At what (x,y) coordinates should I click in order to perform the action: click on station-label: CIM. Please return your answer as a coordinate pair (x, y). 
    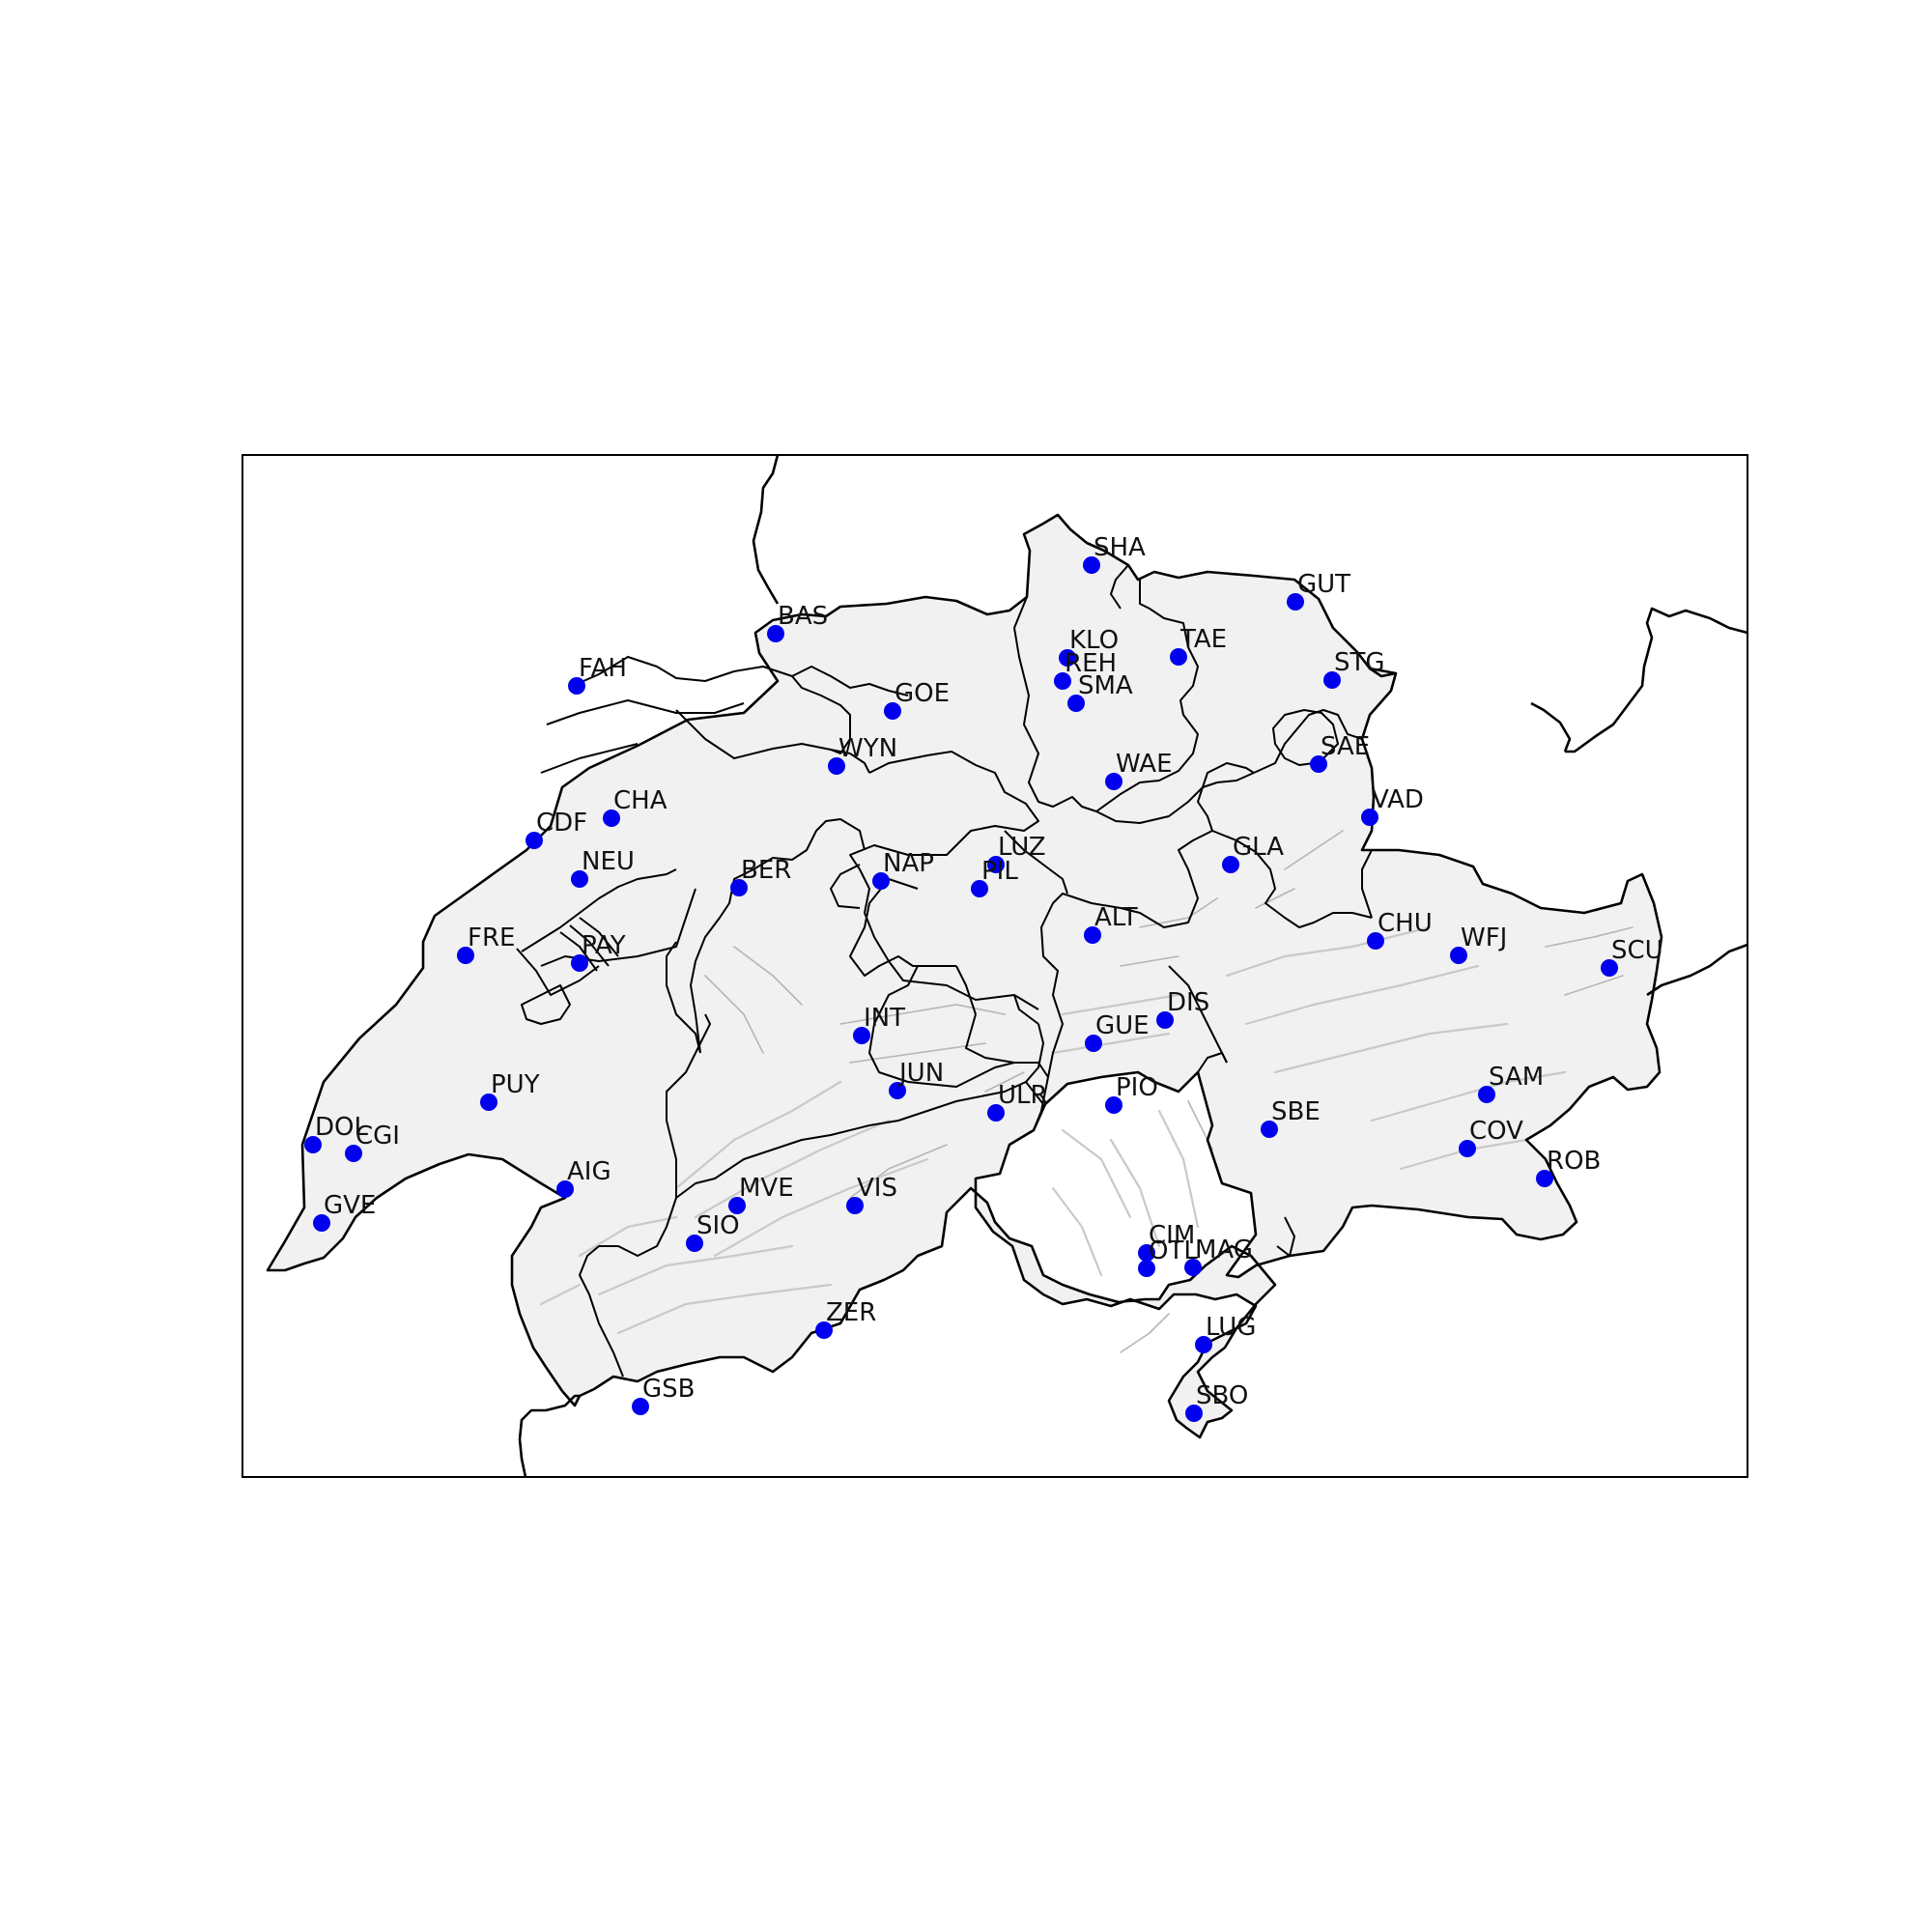
    Looking at the image, I should click on (1172, 1235).